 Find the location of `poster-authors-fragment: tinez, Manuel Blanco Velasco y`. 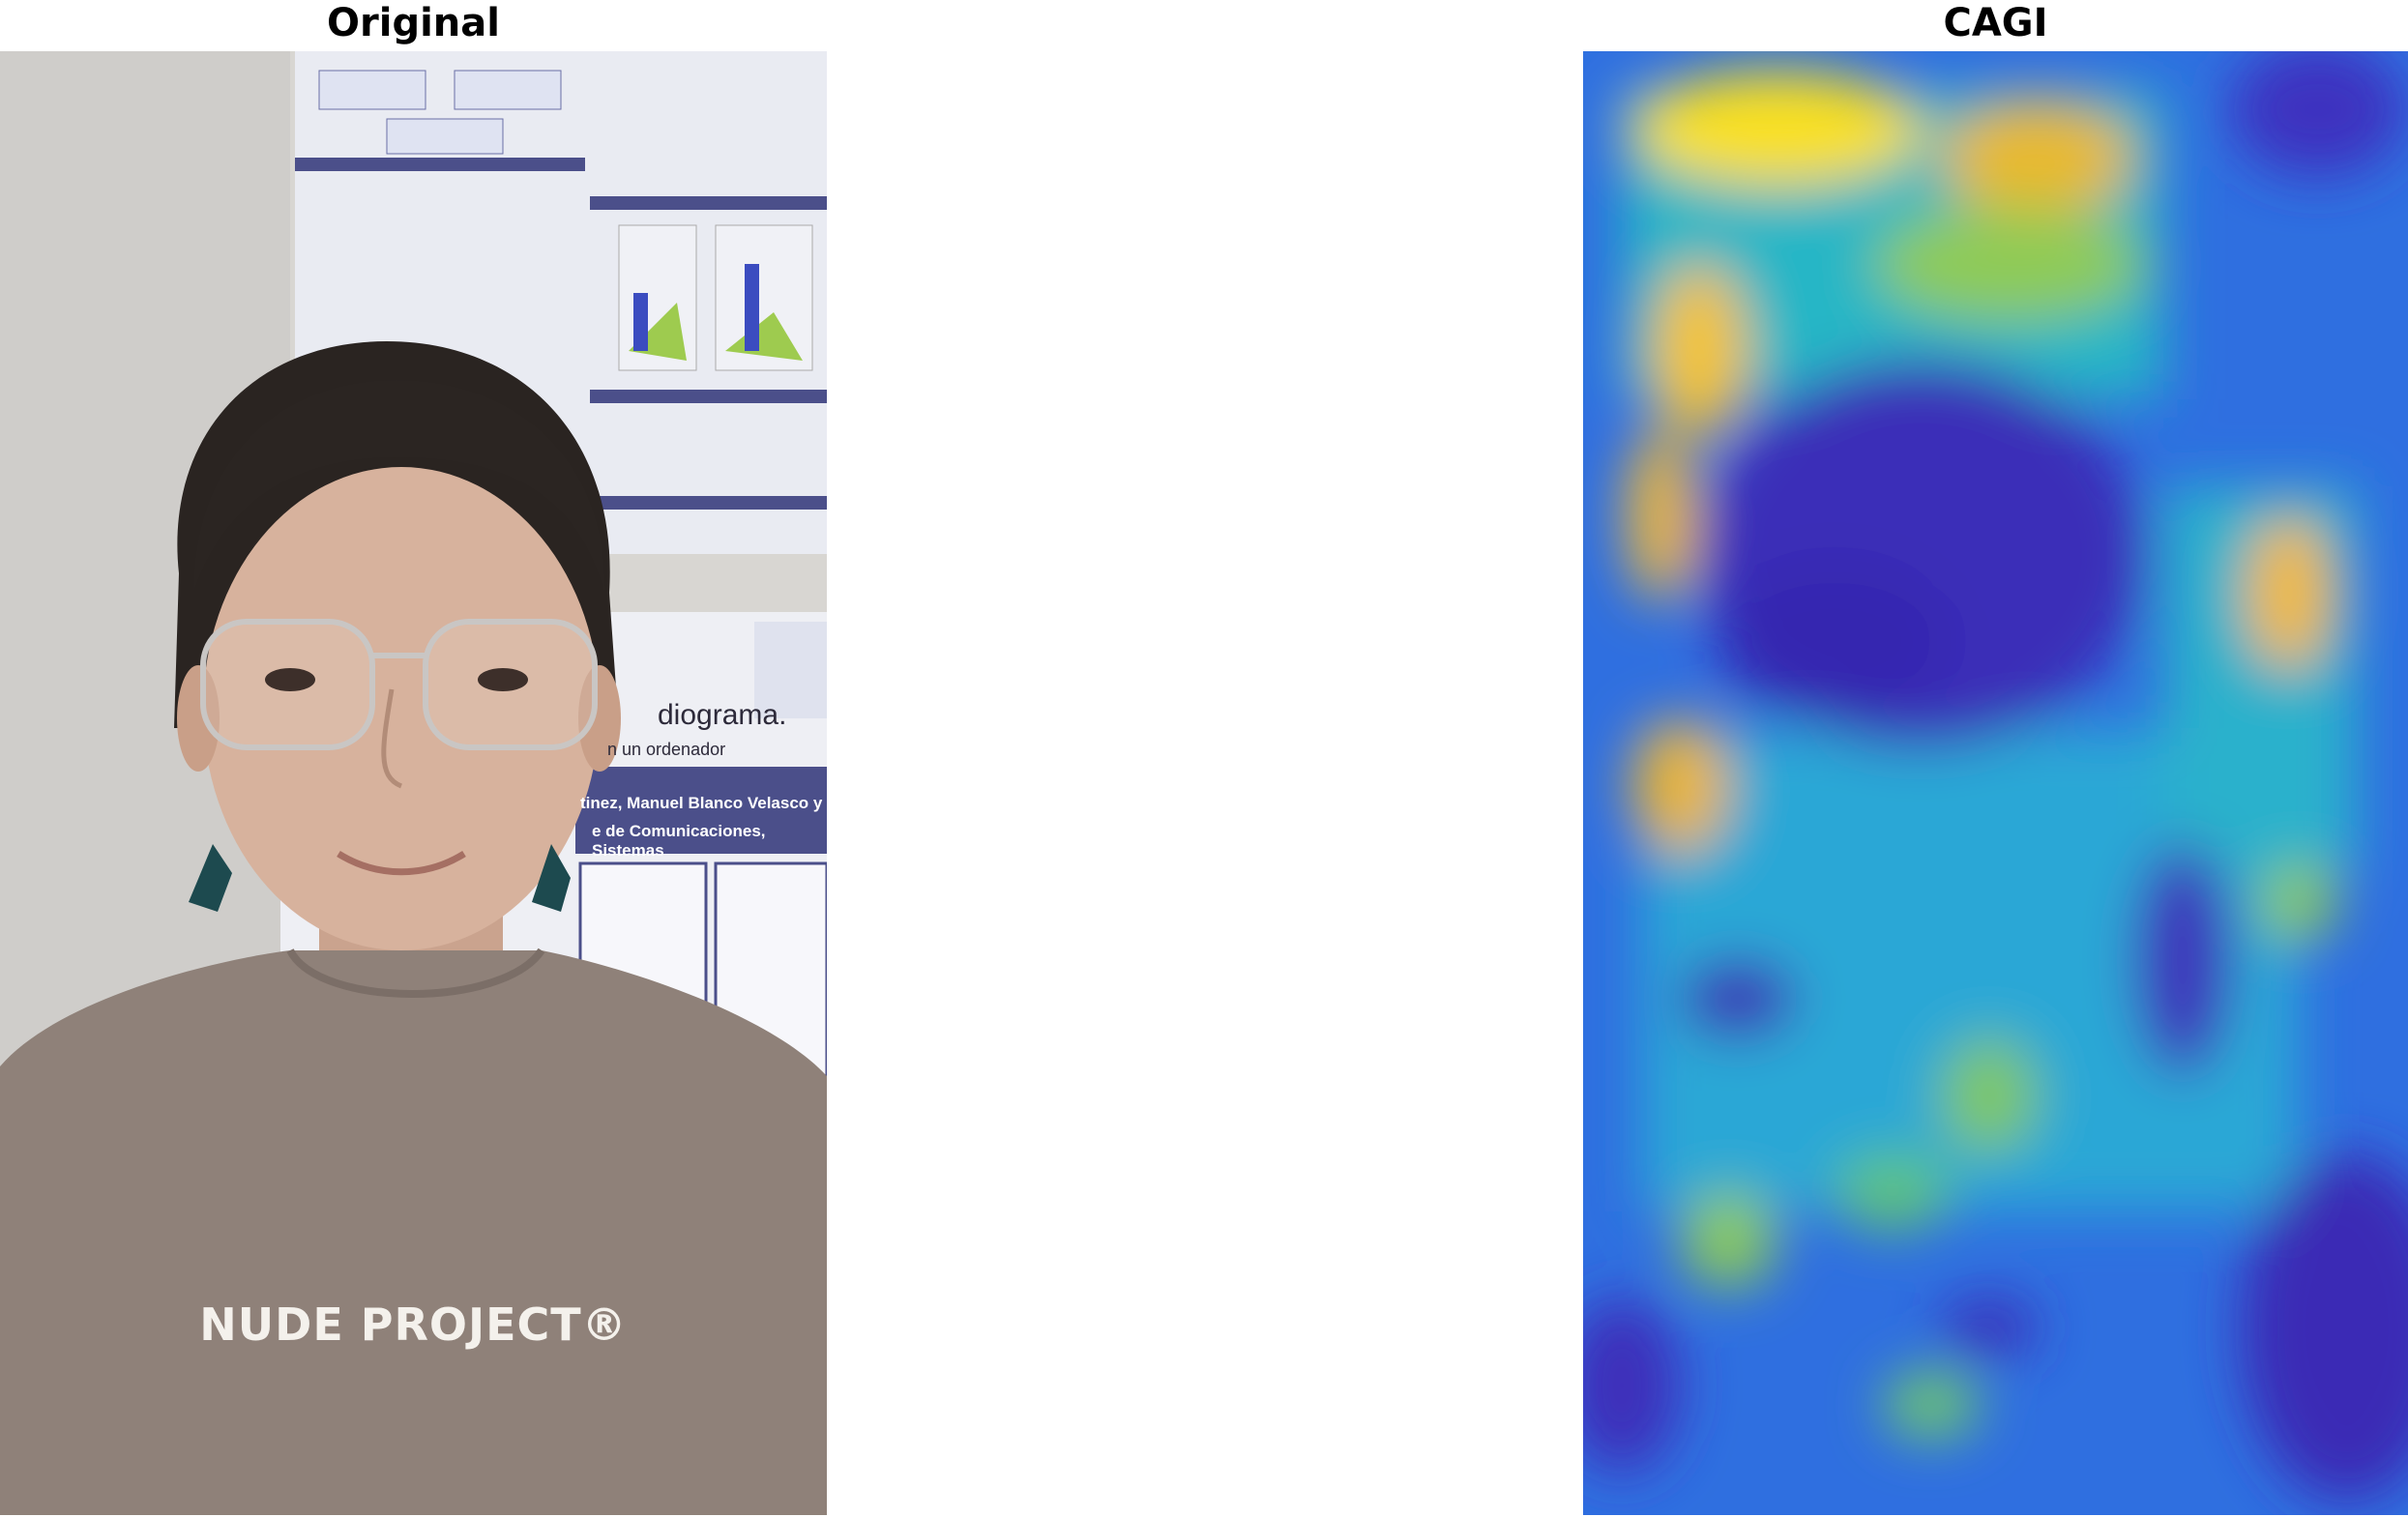

poster-authors-fragment: tinez, Manuel Blanco Velasco y is located at coordinates (701, 803).